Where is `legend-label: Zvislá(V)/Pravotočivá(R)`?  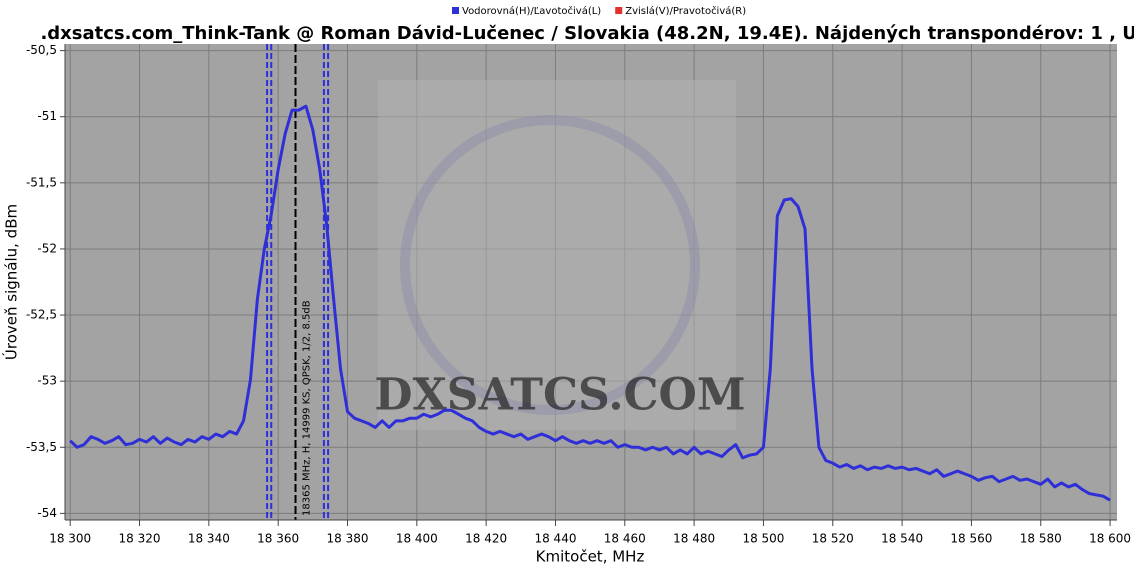
legend-label: Zvislá(V)/Pravotočivá(R) is located at coordinates (685, 11).